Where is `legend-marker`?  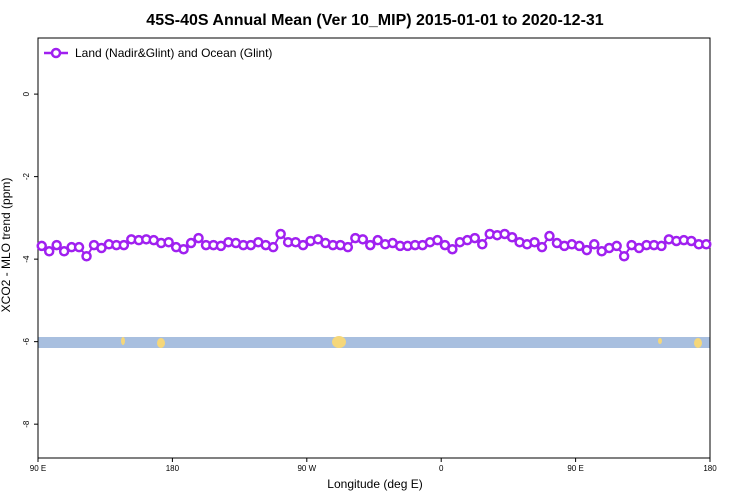 legend-marker is located at coordinates (56, 53).